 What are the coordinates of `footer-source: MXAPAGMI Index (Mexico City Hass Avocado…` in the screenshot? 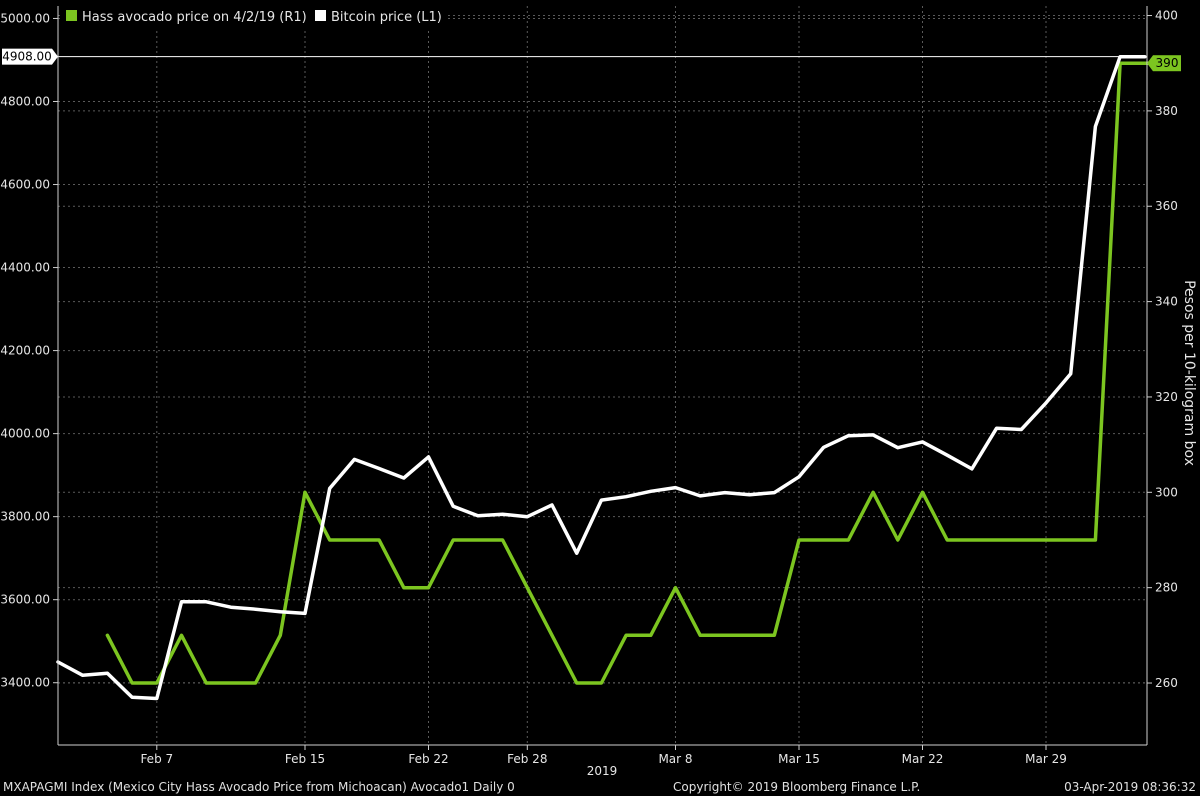 It's located at (259, 787).